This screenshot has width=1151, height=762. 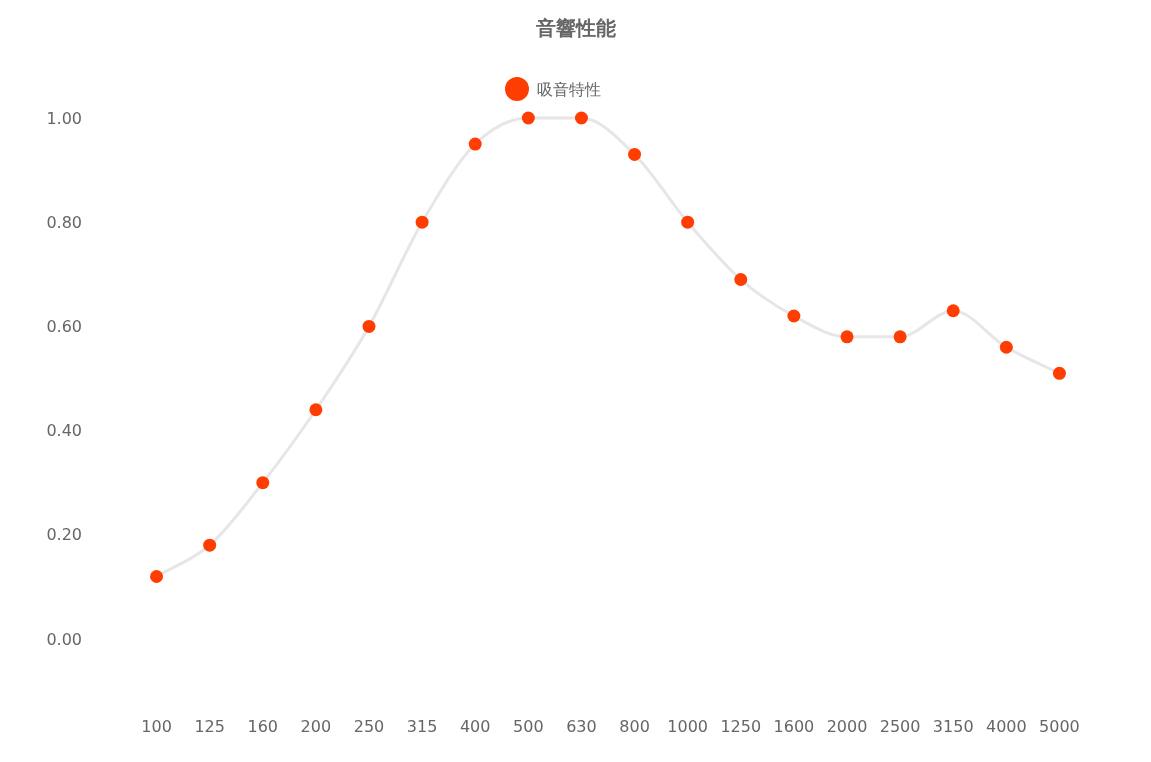 I want to click on legend-label: 吸音特性, so click(x=569, y=89).